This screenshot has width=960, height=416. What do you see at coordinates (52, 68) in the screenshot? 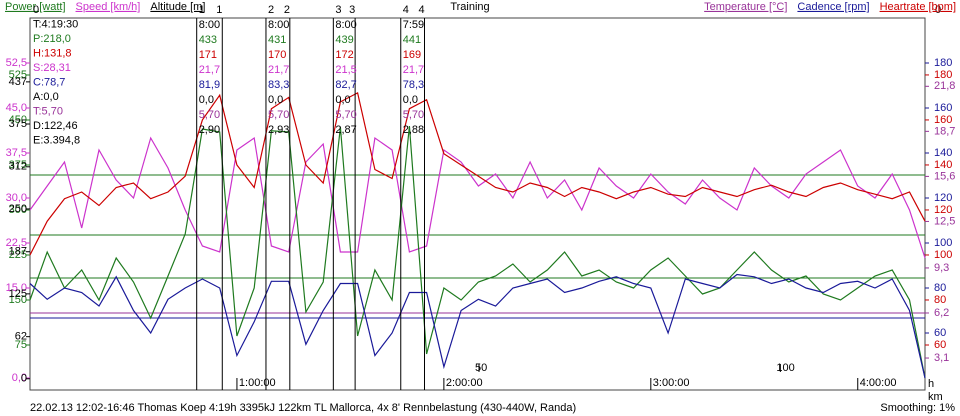
I see `summary-item: S:28,31` at bounding box center [52, 68].